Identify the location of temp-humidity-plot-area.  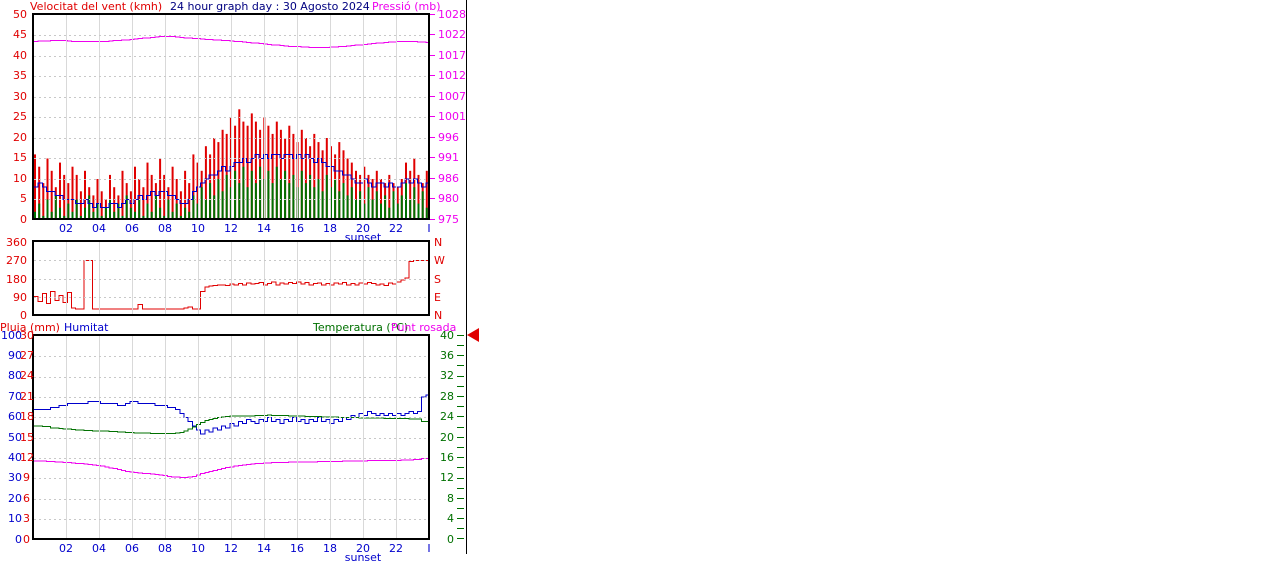
(231, 437).